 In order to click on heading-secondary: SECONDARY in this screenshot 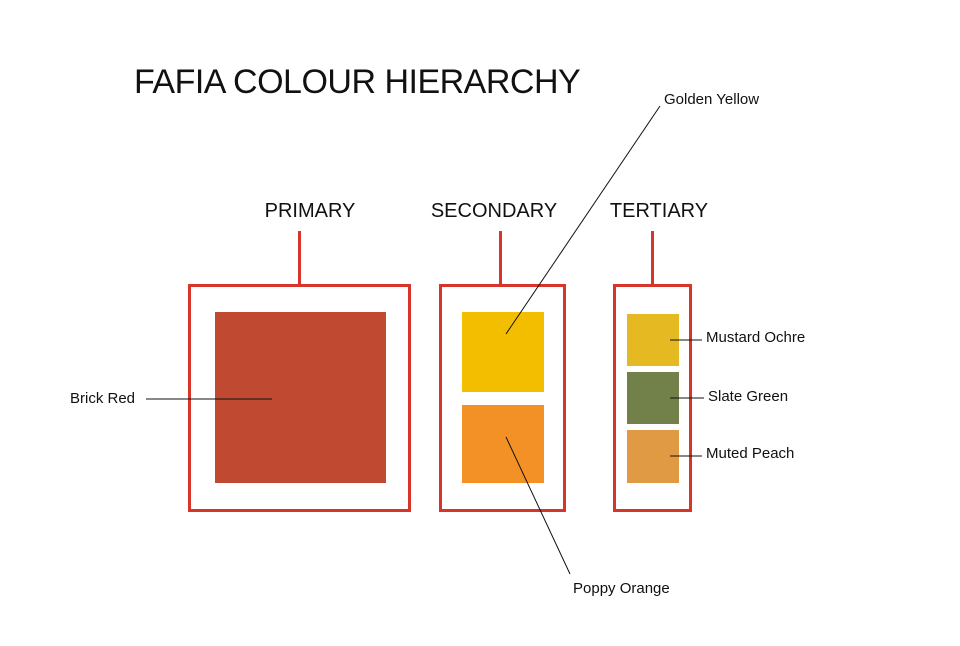, I will do `click(494, 211)`.